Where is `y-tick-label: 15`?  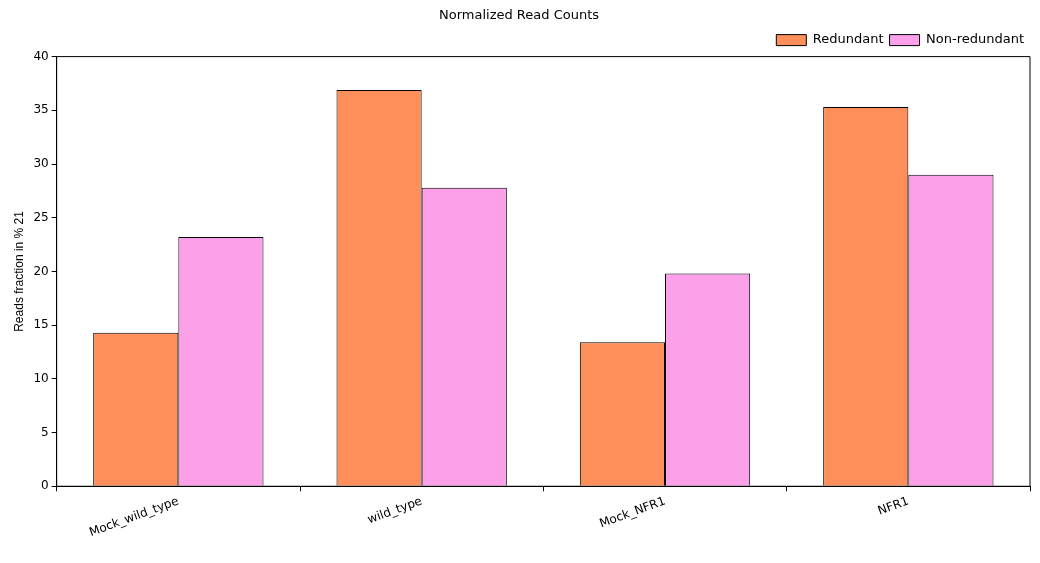
y-tick-label: 15 is located at coordinates (41, 324).